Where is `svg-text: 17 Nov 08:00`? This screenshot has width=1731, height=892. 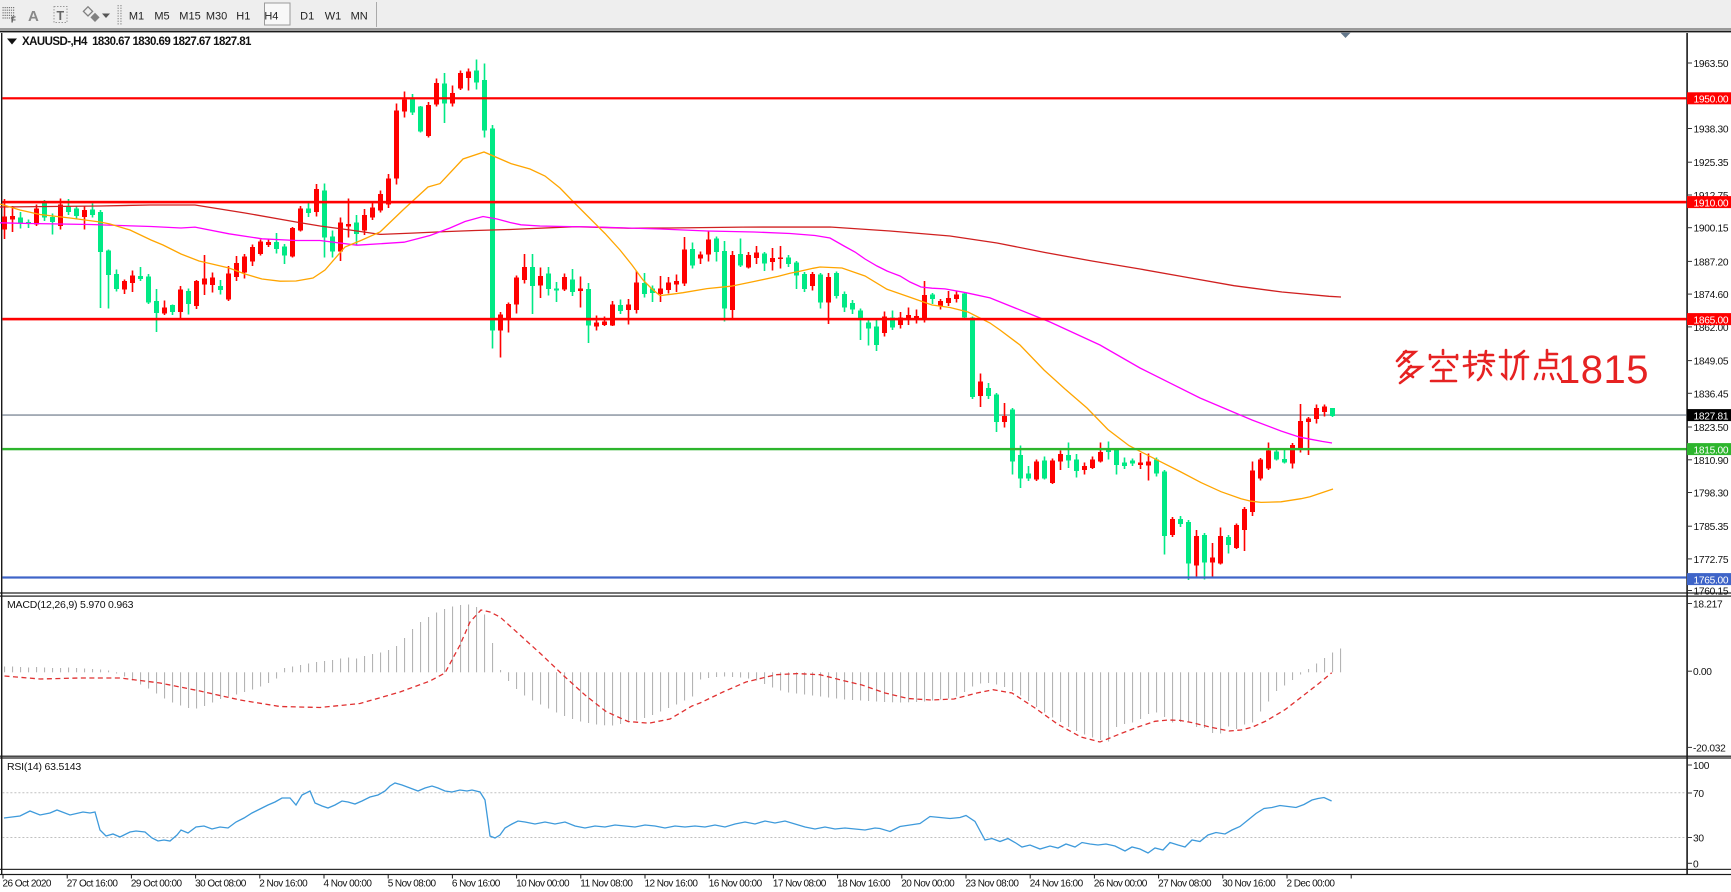
svg-text: 17 Nov 08:00 is located at coordinates (800, 884).